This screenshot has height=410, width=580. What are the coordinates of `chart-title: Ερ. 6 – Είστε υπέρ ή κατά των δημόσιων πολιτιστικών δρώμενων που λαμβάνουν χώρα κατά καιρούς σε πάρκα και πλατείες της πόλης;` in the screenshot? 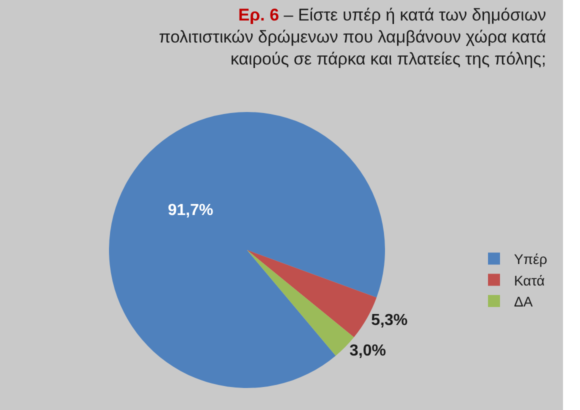 It's located at (352, 37).